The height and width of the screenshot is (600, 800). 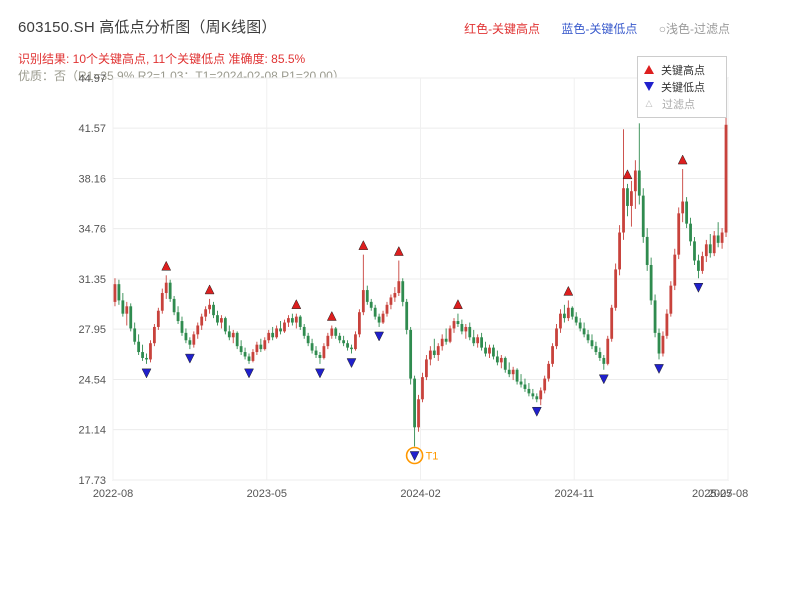 I want to click on top-legend-filtered: ○浅色-过滤点, so click(x=694, y=29).